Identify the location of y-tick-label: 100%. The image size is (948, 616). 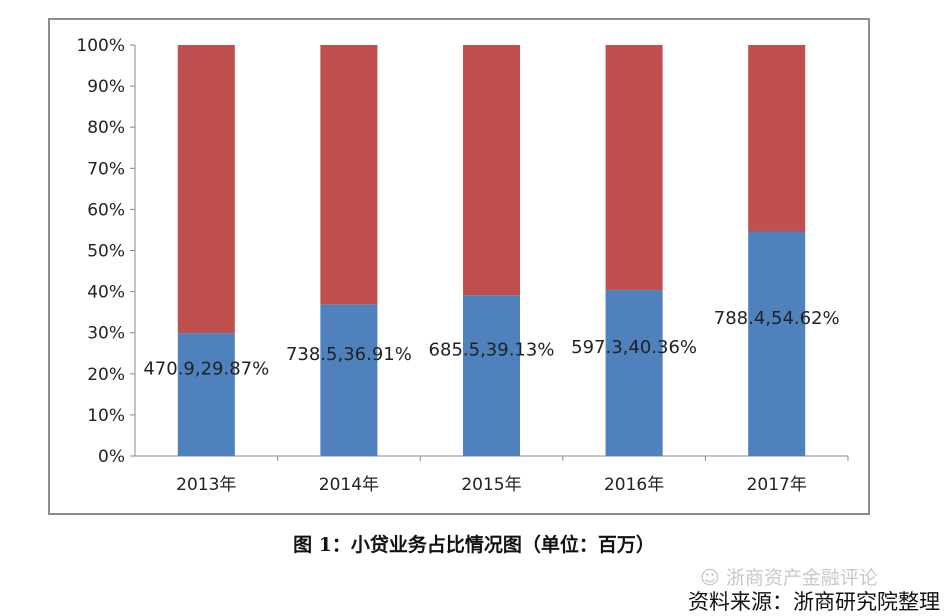
(100, 46).